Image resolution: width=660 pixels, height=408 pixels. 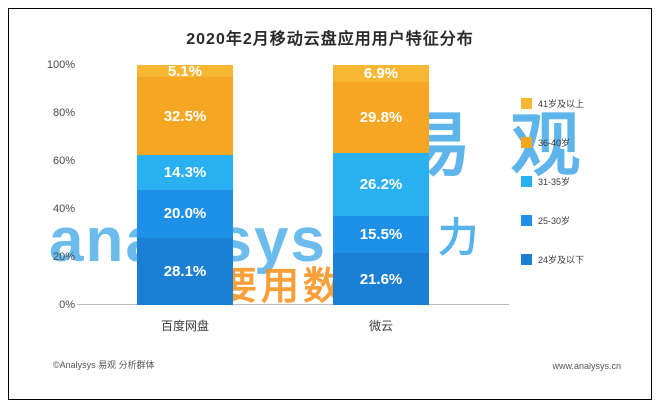 I want to click on stacked-bar: 5.1% 32.5% 14.3% 20.0% 28.1% 百度网盘, so click(x=185, y=198).